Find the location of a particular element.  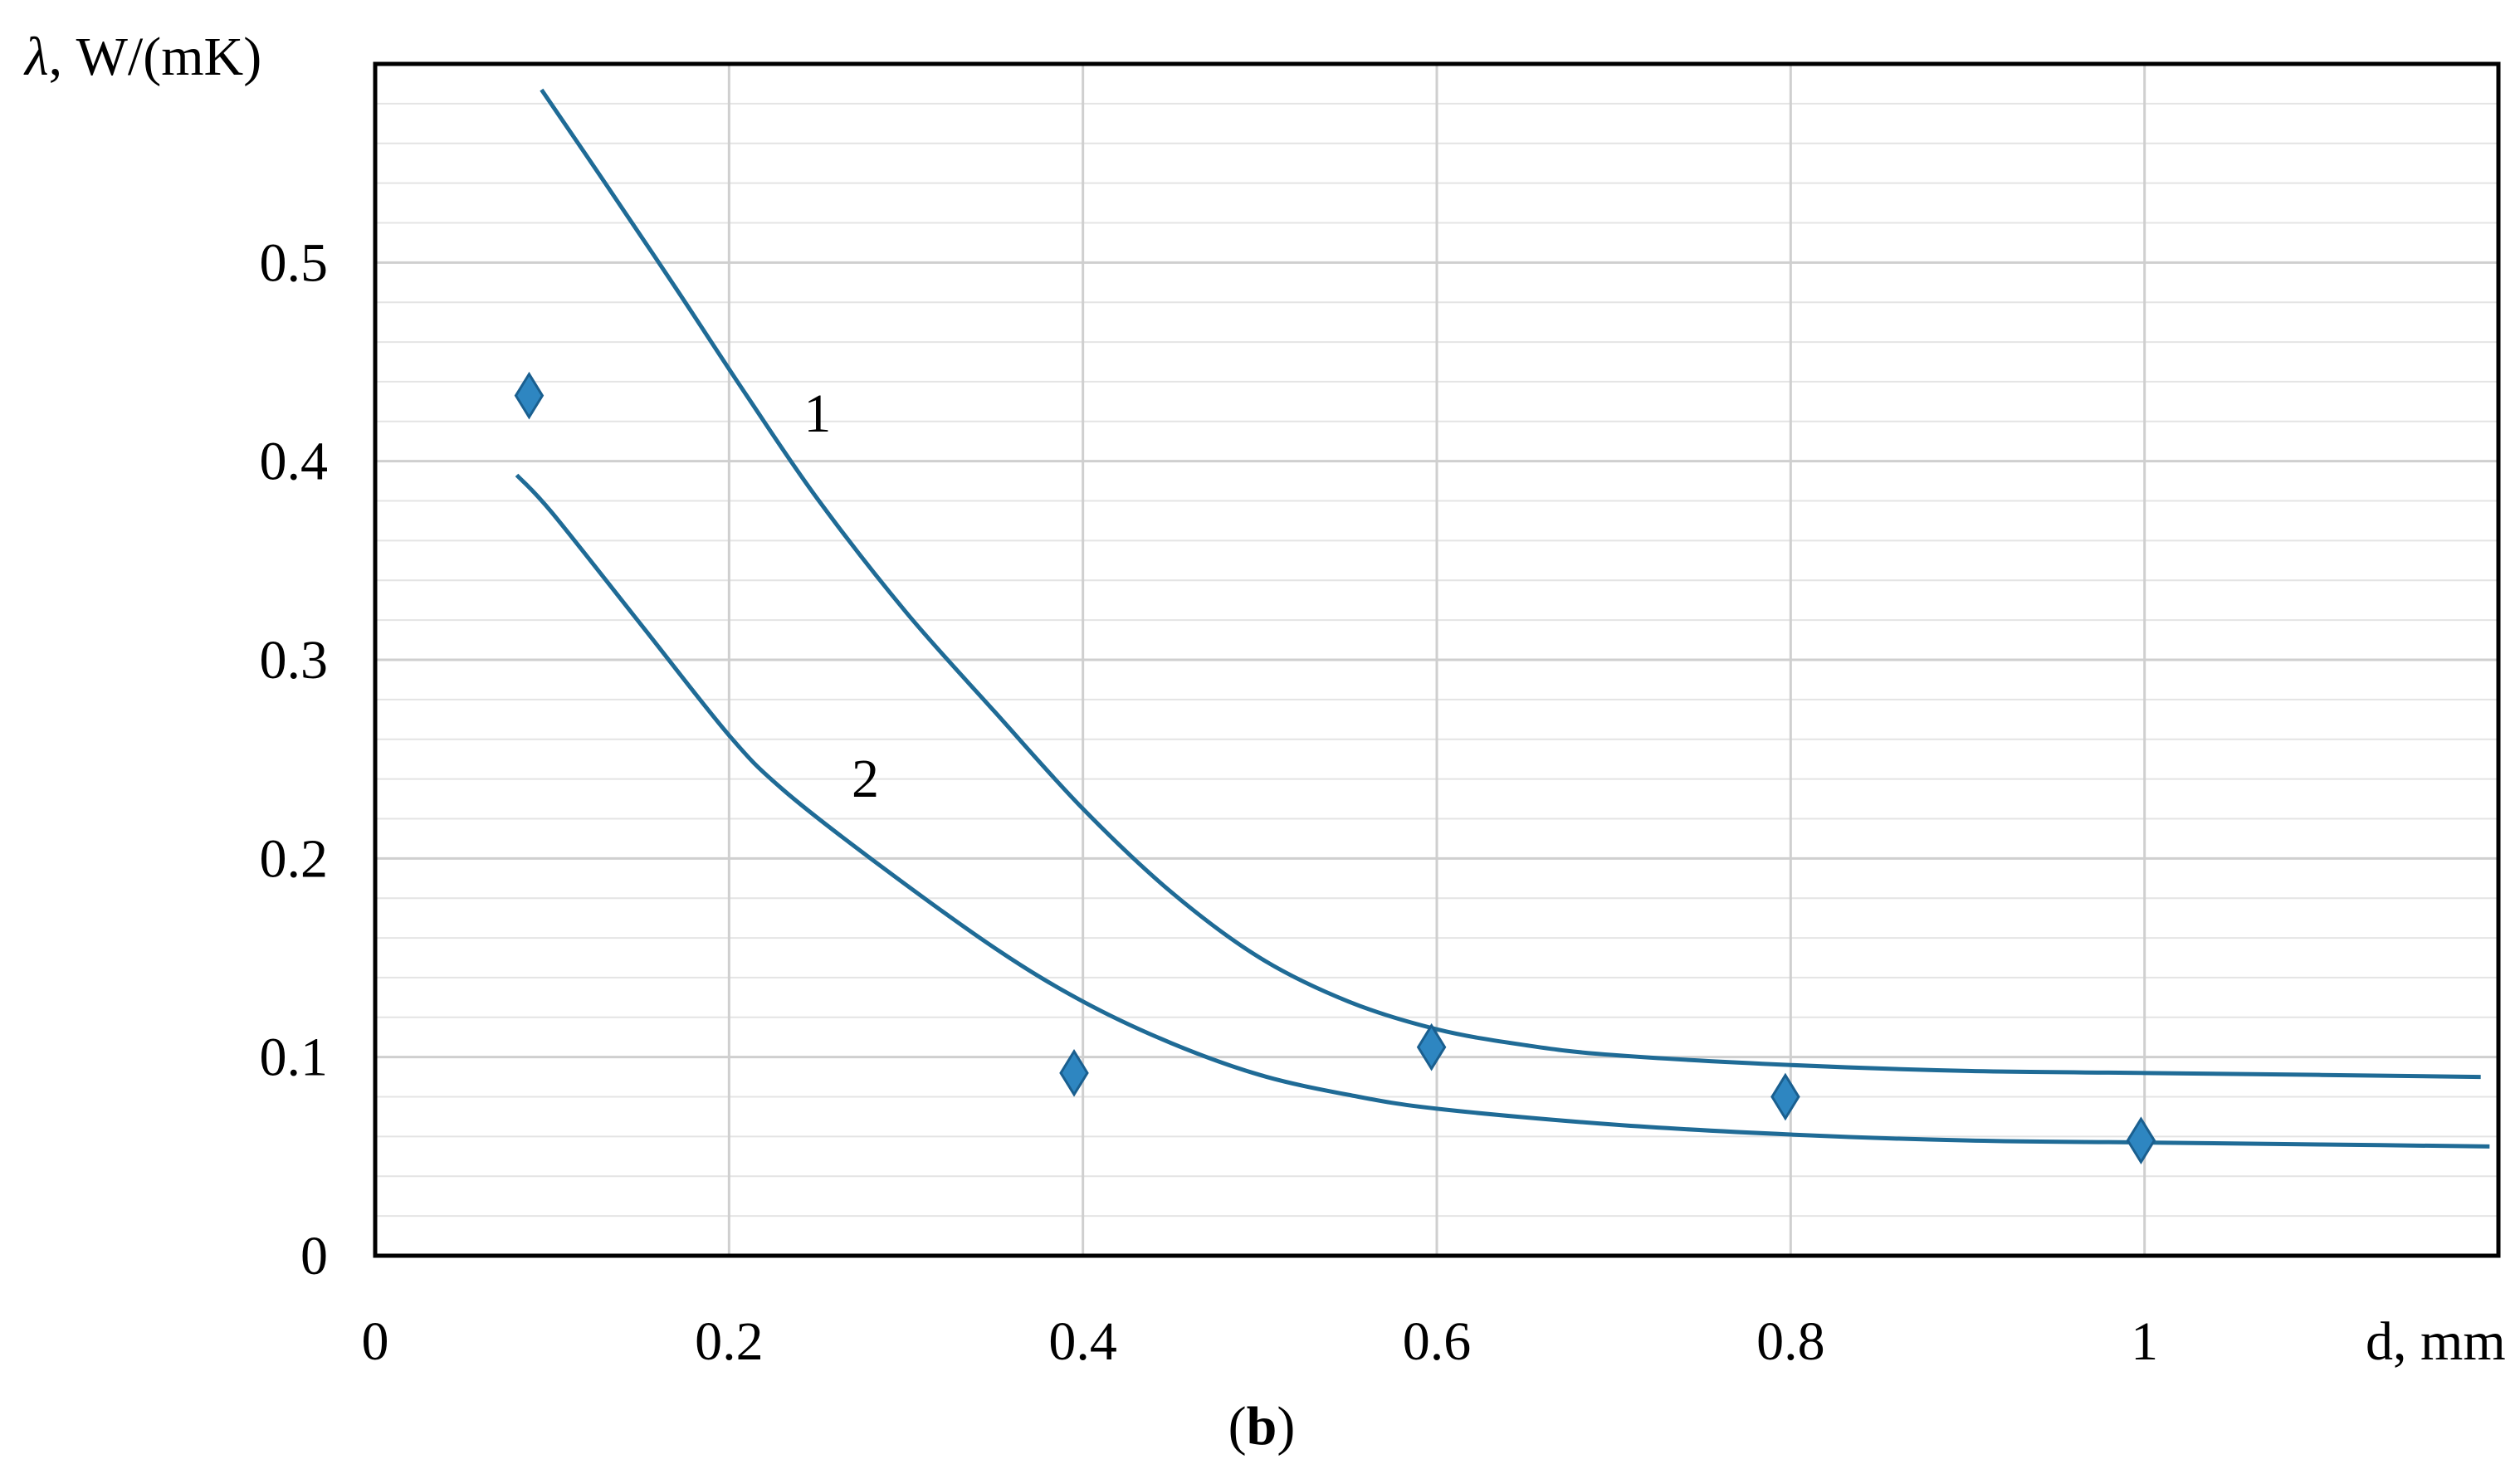

y-tick-label: 0 is located at coordinates (314, 1256).